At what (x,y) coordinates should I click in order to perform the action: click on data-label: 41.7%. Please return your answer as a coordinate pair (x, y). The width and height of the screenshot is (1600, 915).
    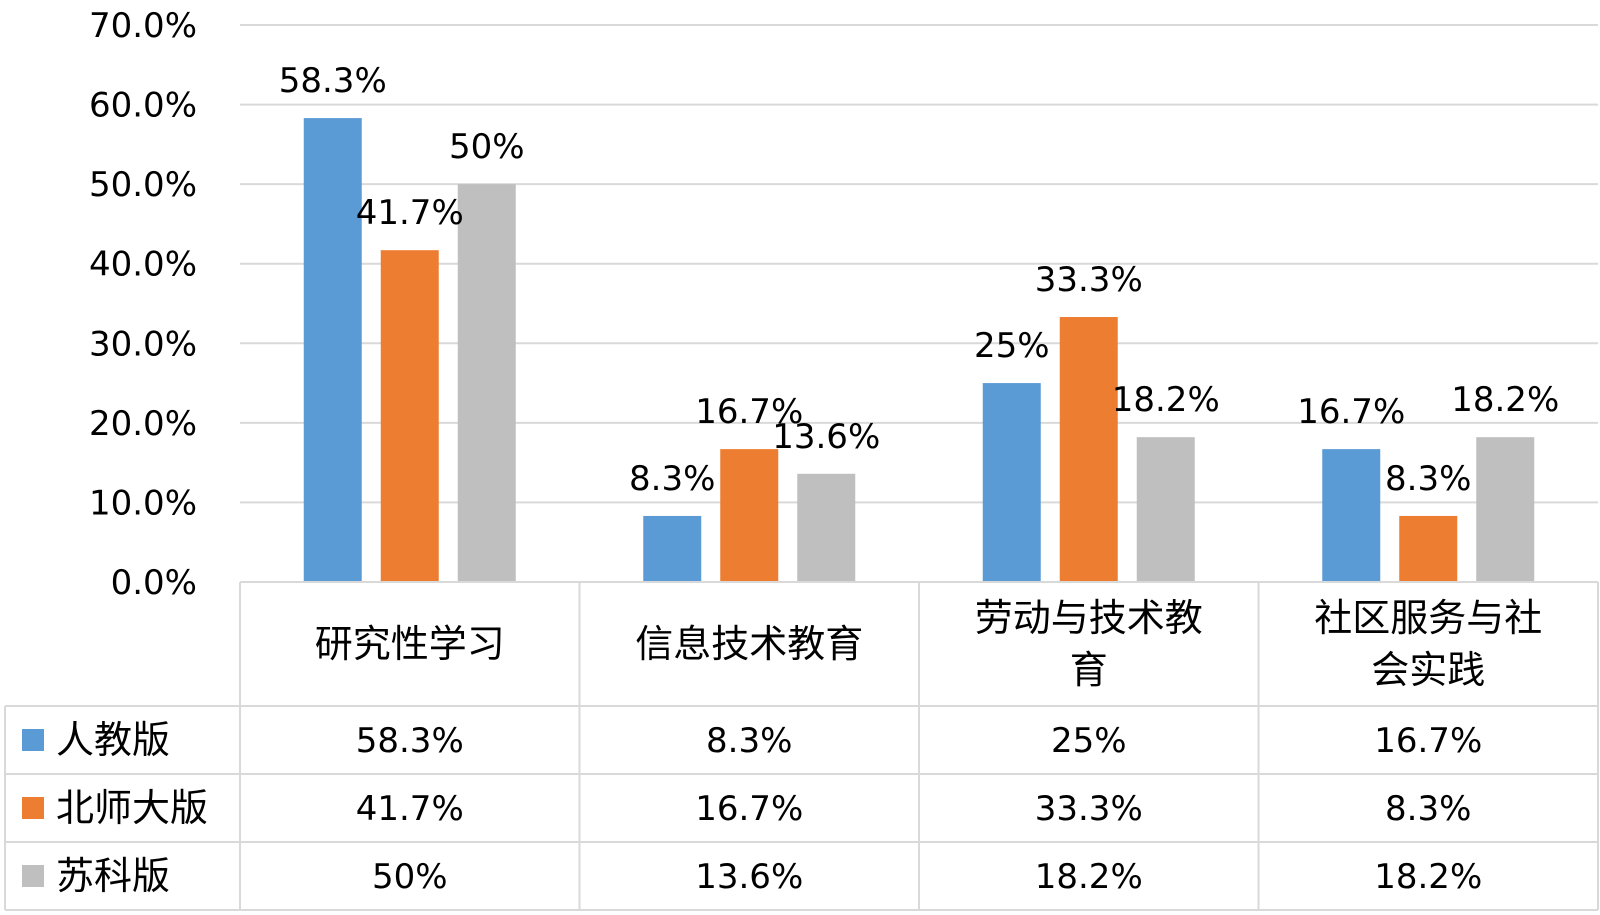
    Looking at the image, I should click on (410, 213).